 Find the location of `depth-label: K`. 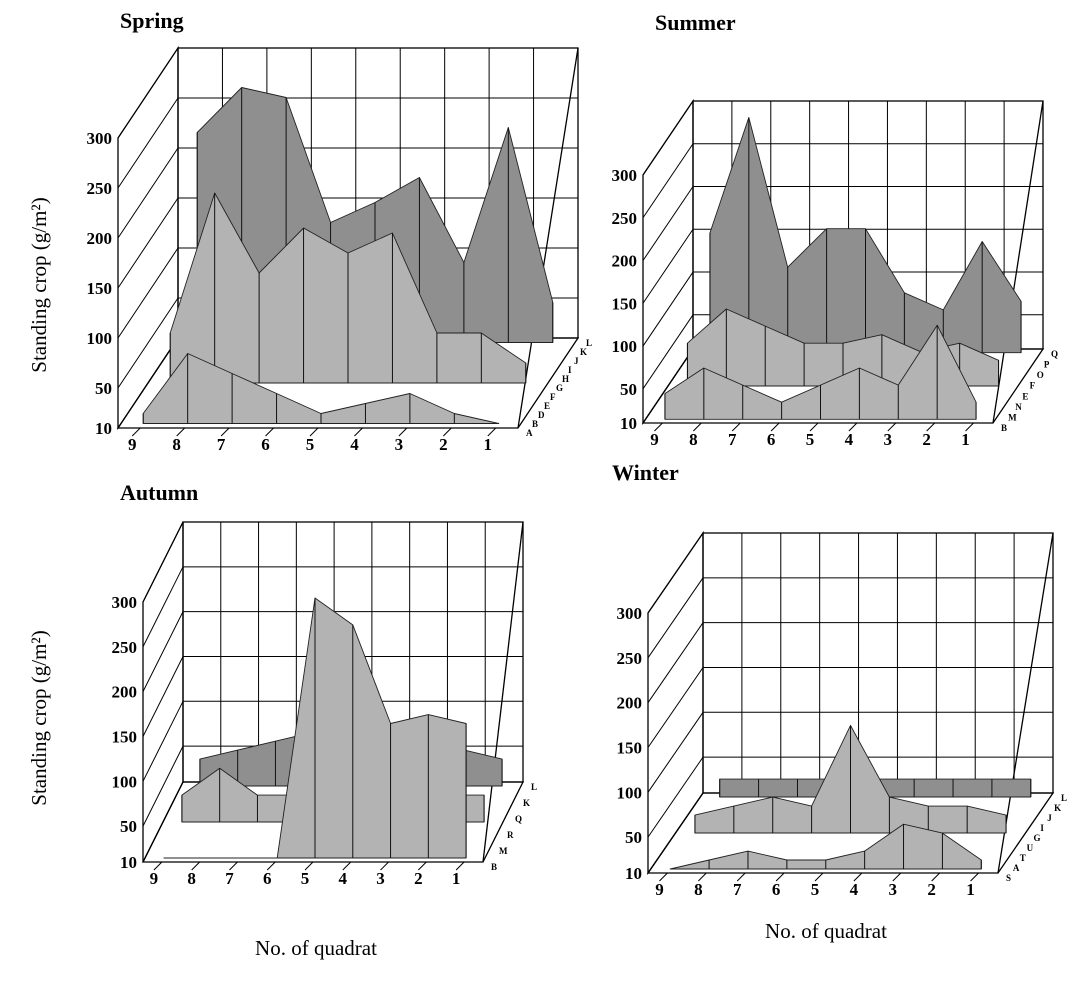

depth-label: K is located at coordinates (526, 803).